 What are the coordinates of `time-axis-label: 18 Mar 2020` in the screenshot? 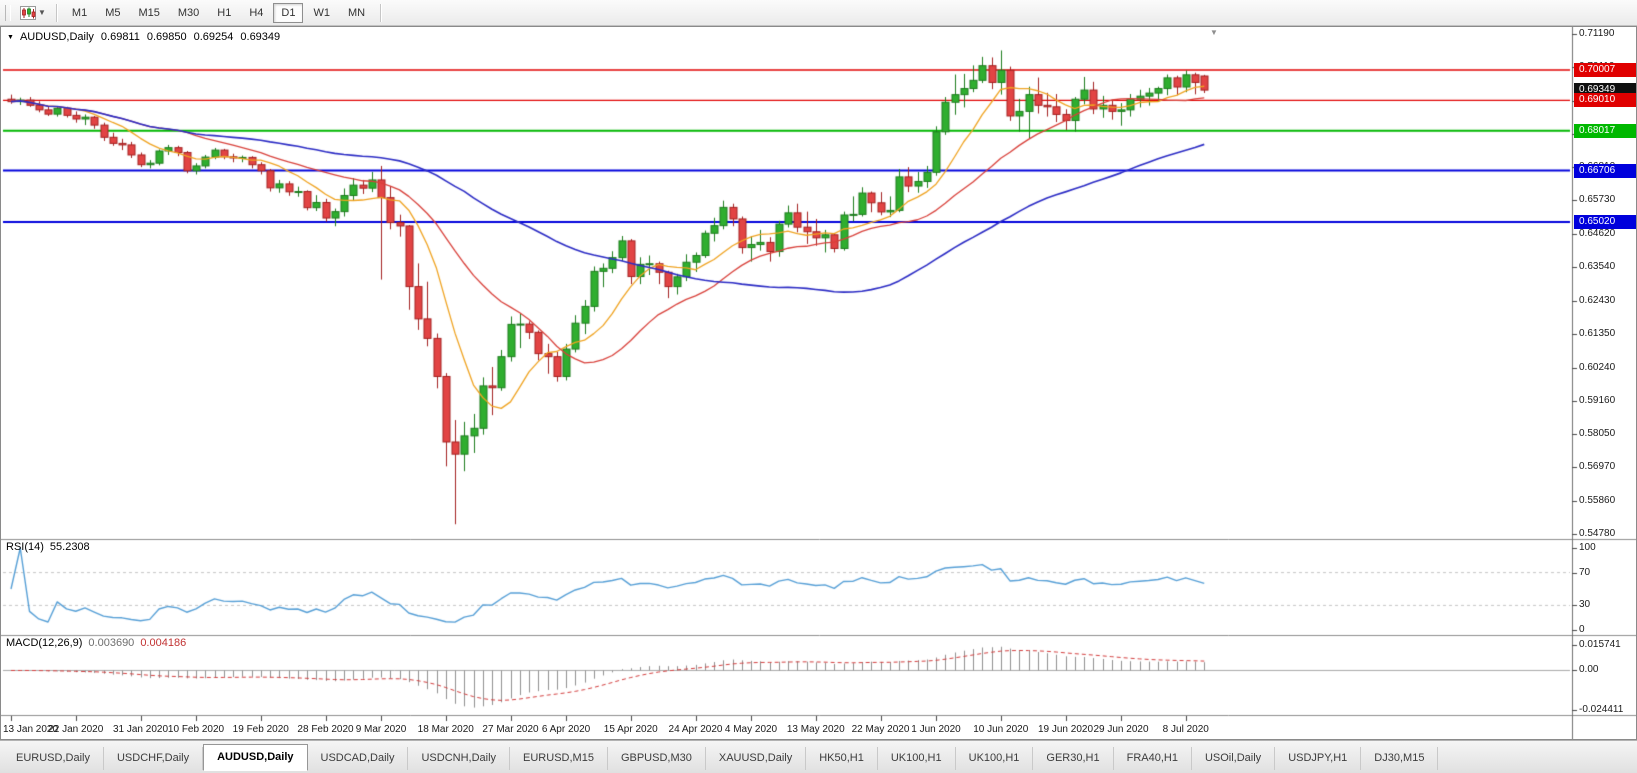 It's located at (445, 729).